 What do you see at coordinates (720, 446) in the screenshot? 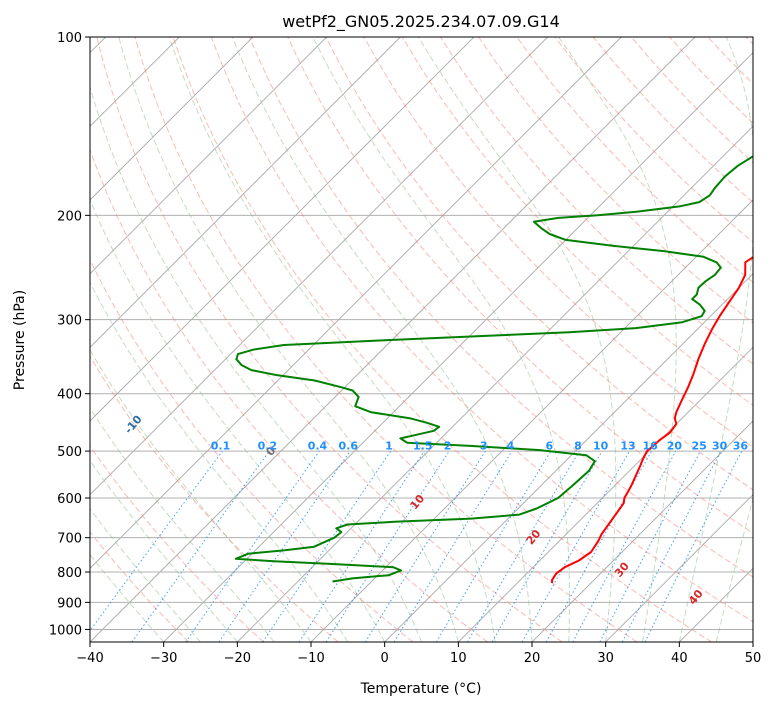
I see `mixing-ratio-label: 30` at bounding box center [720, 446].